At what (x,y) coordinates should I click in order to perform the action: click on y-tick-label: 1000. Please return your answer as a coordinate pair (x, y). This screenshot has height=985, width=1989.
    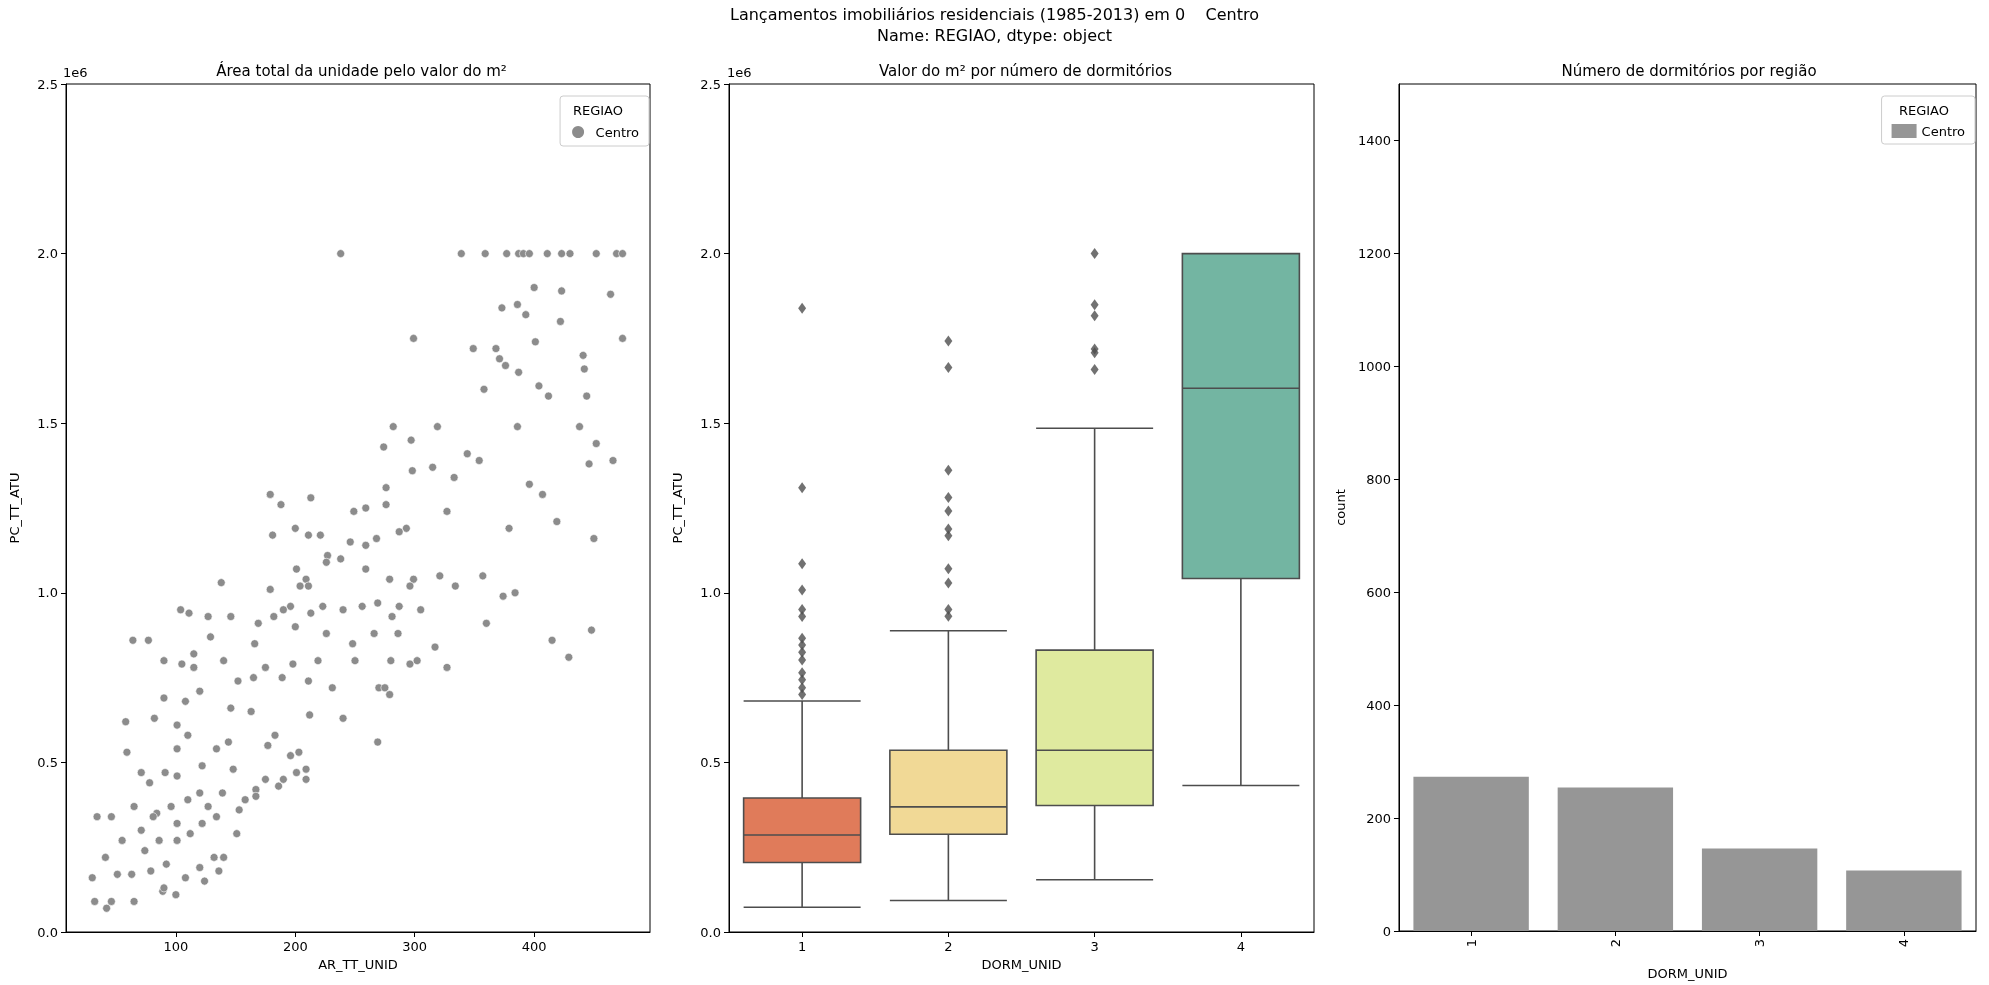
    Looking at the image, I should click on (1374, 366).